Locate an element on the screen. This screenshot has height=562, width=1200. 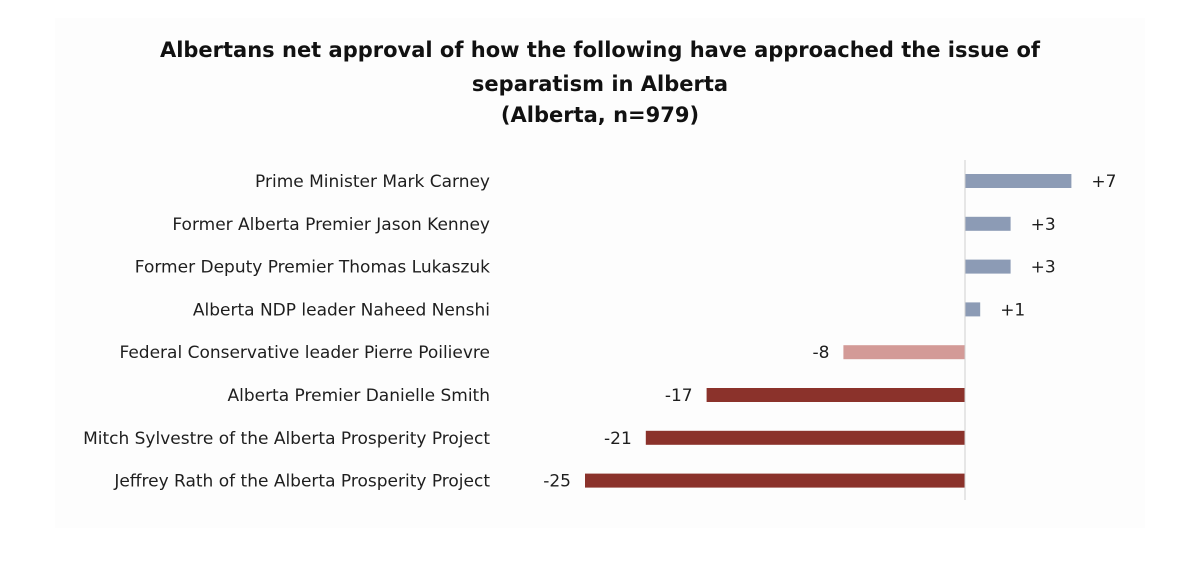
data-label: +1 is located at coordinates (1012, 310).